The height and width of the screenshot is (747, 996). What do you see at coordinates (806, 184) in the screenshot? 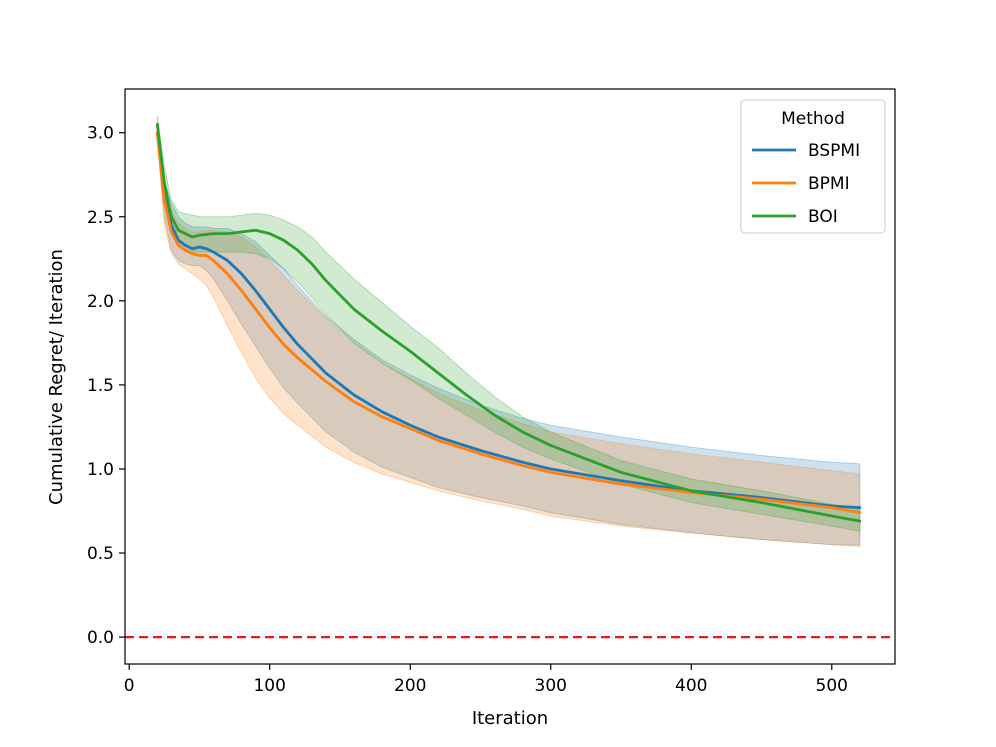
I see `legend-entries: BSPMI BPMI BOI` at bounding box center [806, 184].